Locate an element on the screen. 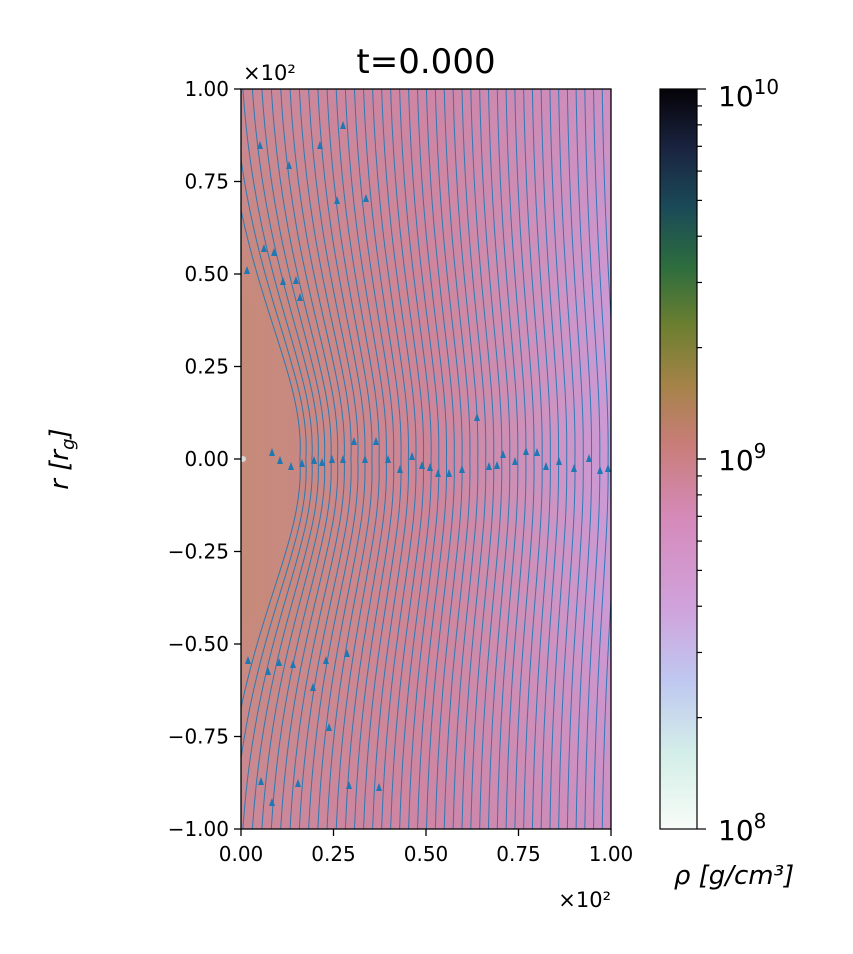 Image resolution: width=853 pixels, height=954 pixels. x-tick-label: 0.50 is located at coordinates (426, 854).